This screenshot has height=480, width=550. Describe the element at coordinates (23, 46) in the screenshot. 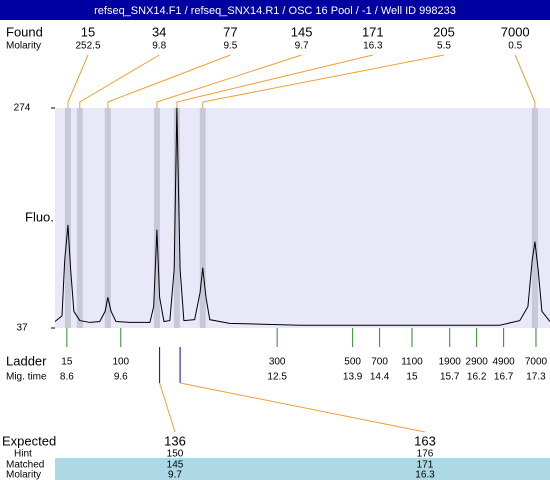

I see `found-molarity-label: Molarity` at that location.